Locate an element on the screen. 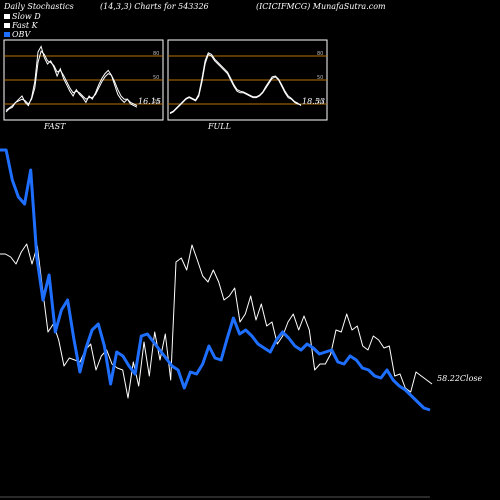 This screenshot has width=500, height=500. close-last-value: 58.22Close is located at coordinates (460, 378).